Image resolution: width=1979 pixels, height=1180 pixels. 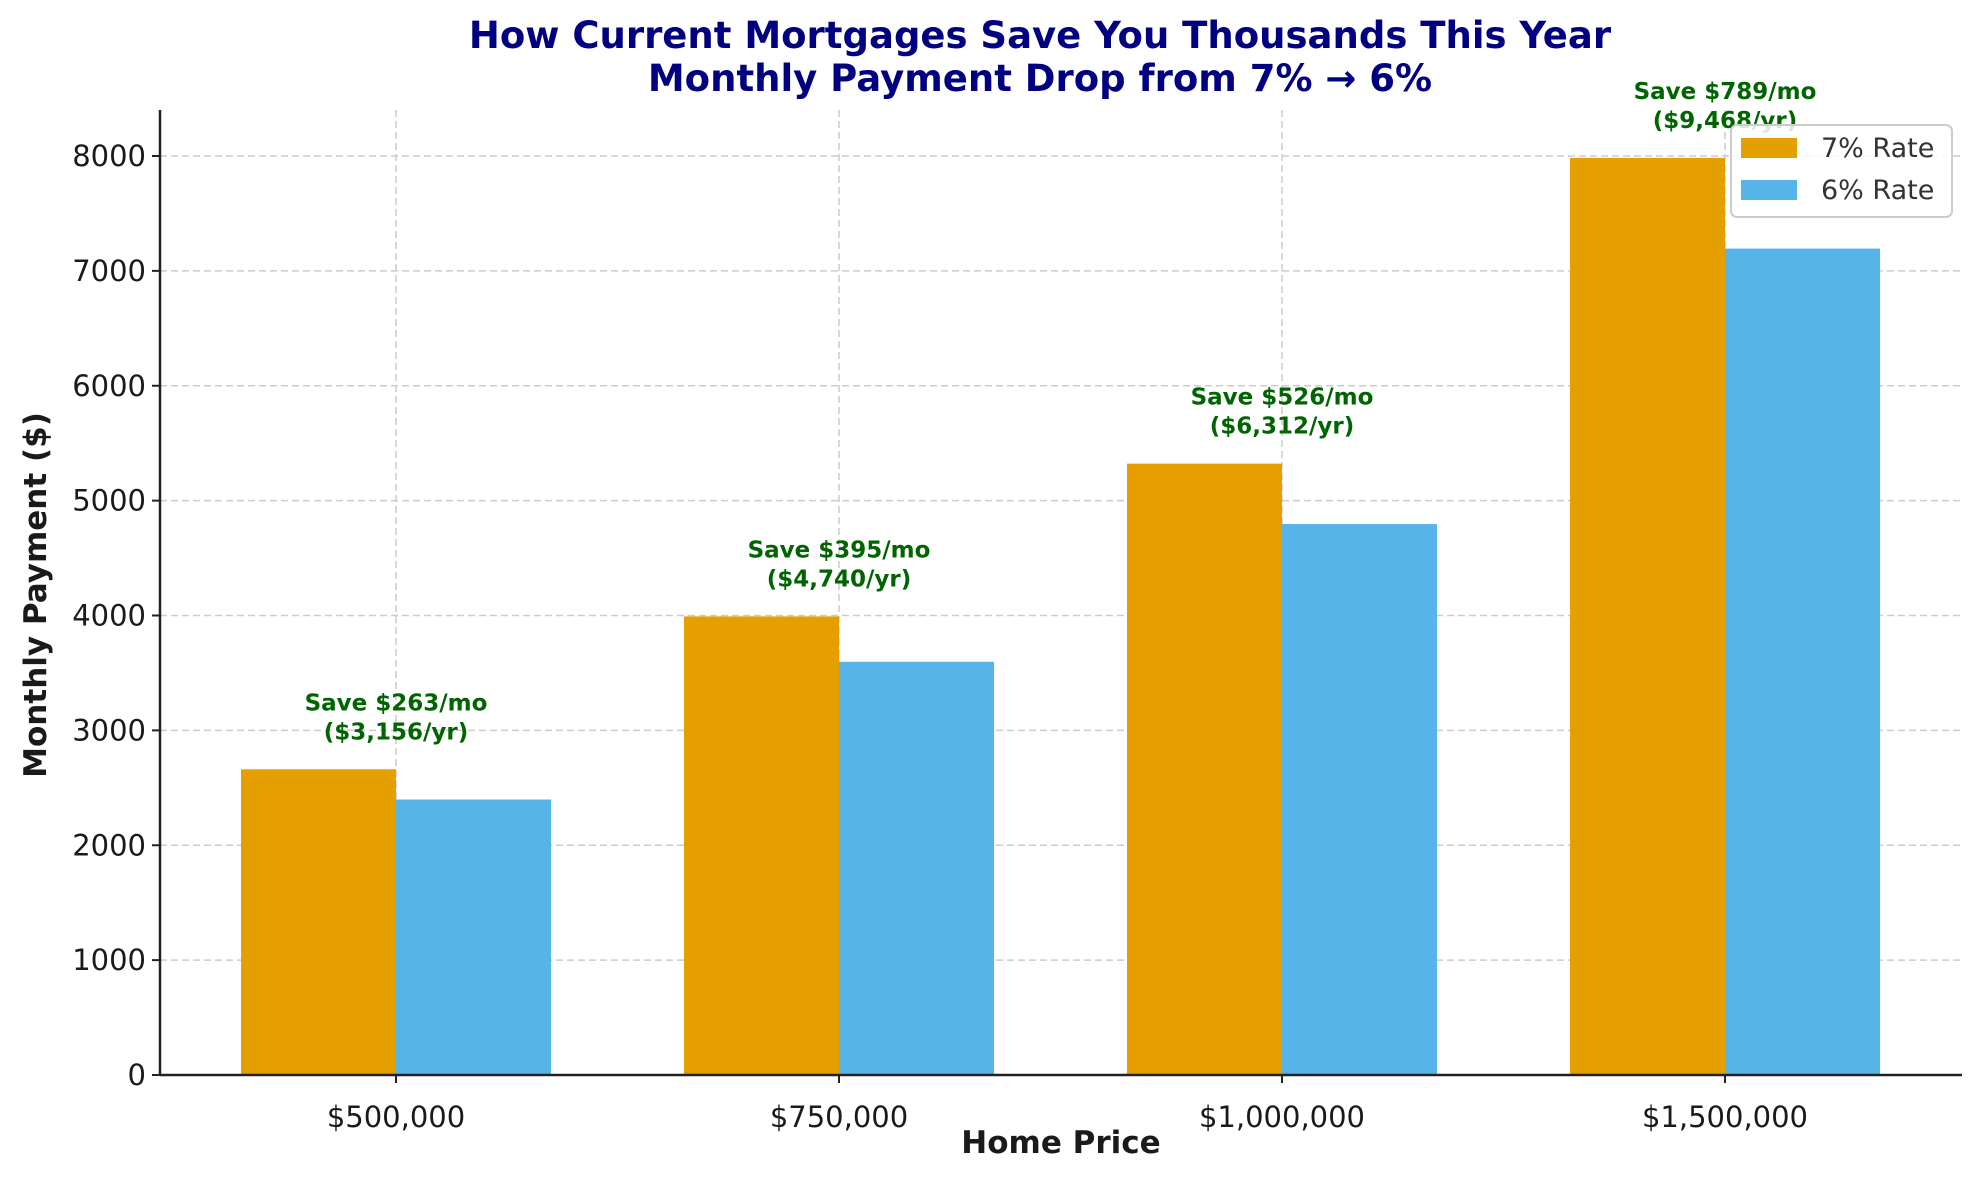 I want to click on legend-label: 6% Rate, so click(x=1877, y=190).